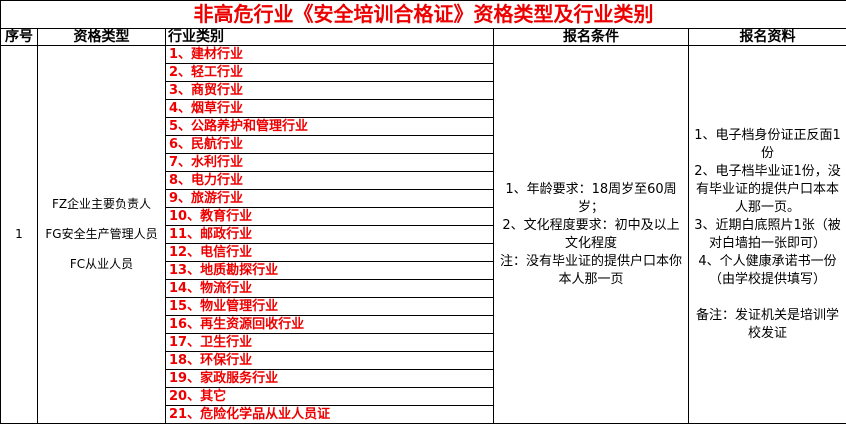 The width and height of the screenshot is (846, 424). Describe the element at coordinates (591, 37) in the screenshot. I see `header-conditions: 报名条件` at that location.